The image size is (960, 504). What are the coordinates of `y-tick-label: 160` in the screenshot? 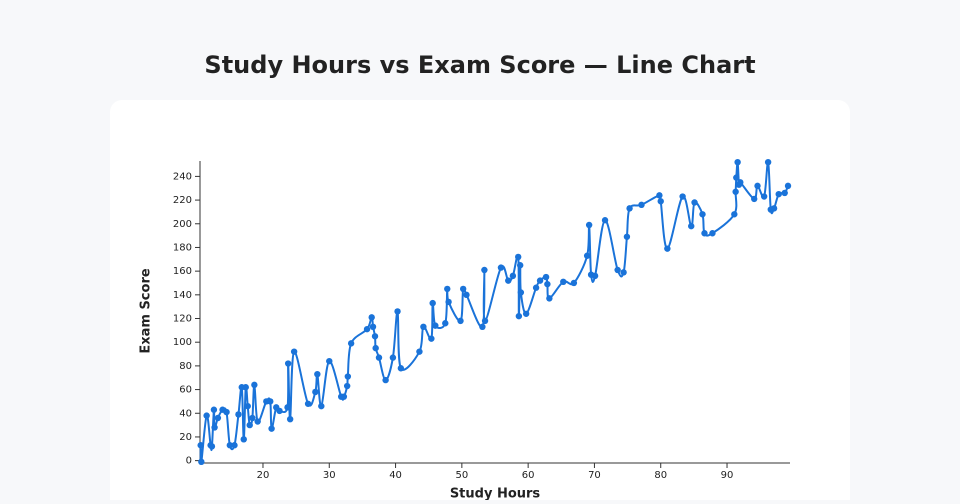 It's located at (182, 271).